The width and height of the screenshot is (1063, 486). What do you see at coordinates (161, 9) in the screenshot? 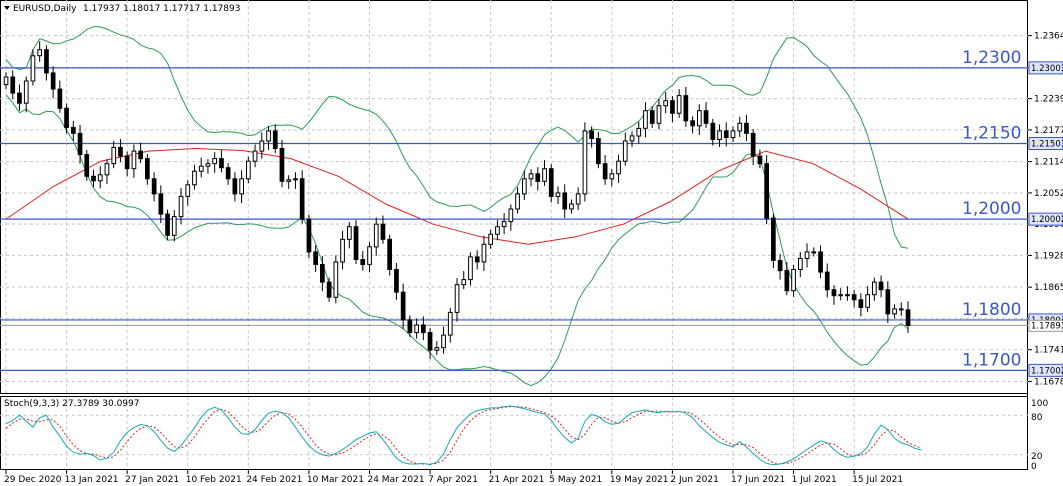
I see `ohlc-label: 1.17937 1.18017 1.17717 1.17893` at bounding box center [161, 9].